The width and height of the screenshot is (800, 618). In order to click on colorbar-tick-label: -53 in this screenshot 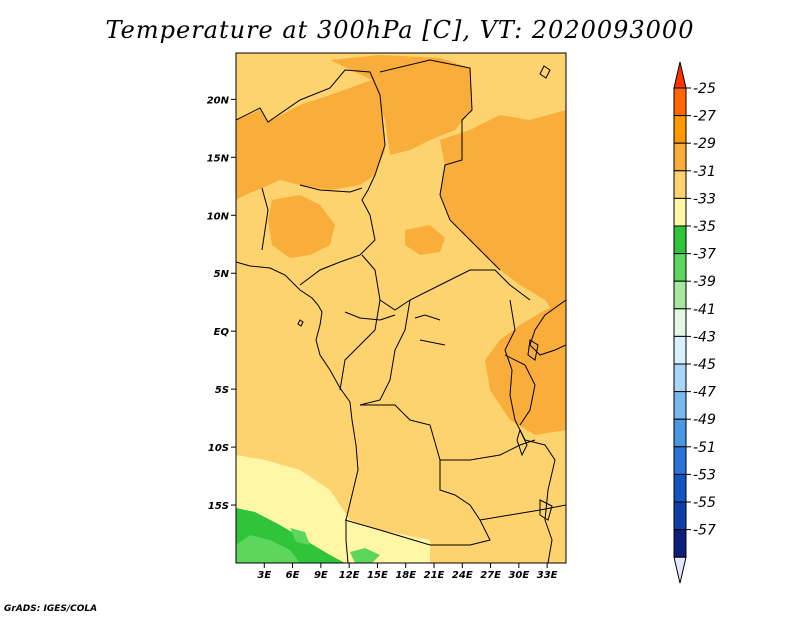, I will do `click(704, 475)`.